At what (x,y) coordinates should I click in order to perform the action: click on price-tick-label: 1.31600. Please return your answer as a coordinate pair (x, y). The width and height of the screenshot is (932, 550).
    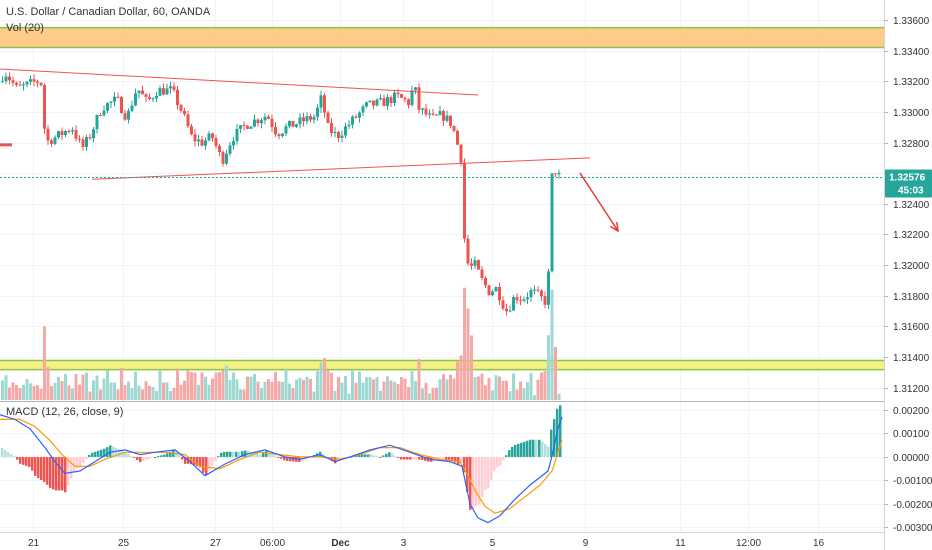
    Looking at the image, I should click on (911, 327).